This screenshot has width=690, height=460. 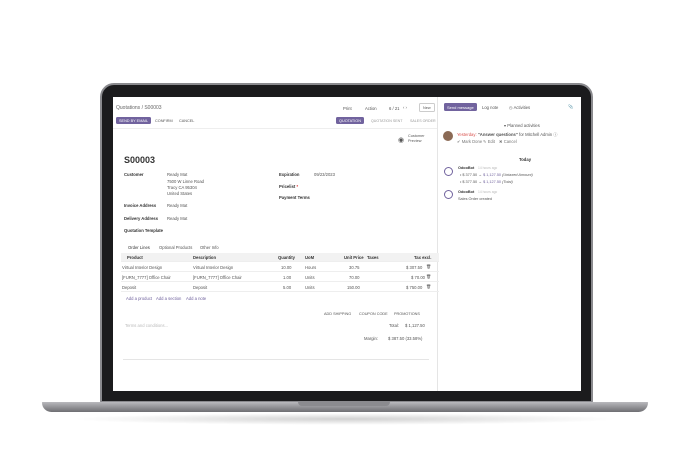 What do you see at coordinates (496, 175) in the screenshot?
I see `tracking-line: • $ 377.50 → $ 1,127.50 (Untaxed Amount)` at bounding box center [496, 175].